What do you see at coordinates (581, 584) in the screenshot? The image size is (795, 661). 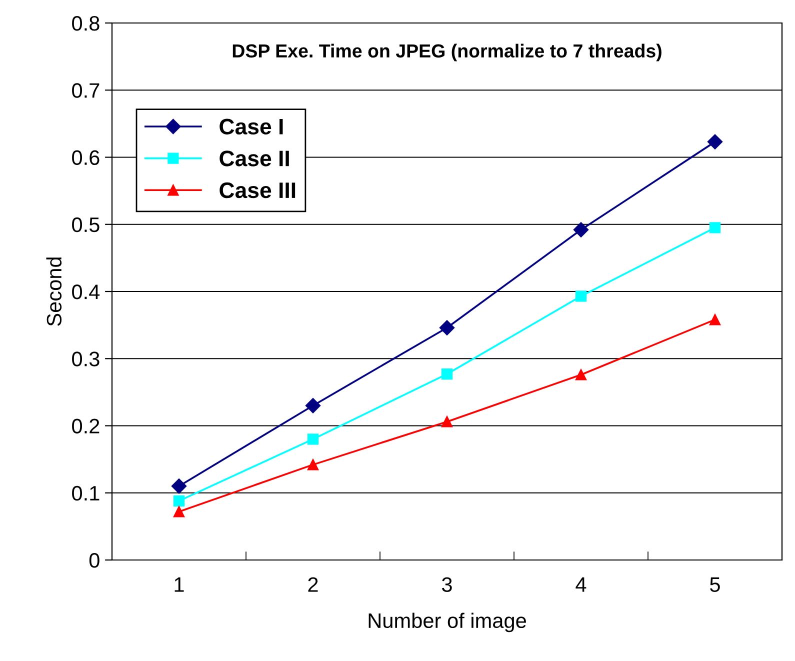 I see `x-tick-label: 4` at bounding box center [581, 584].